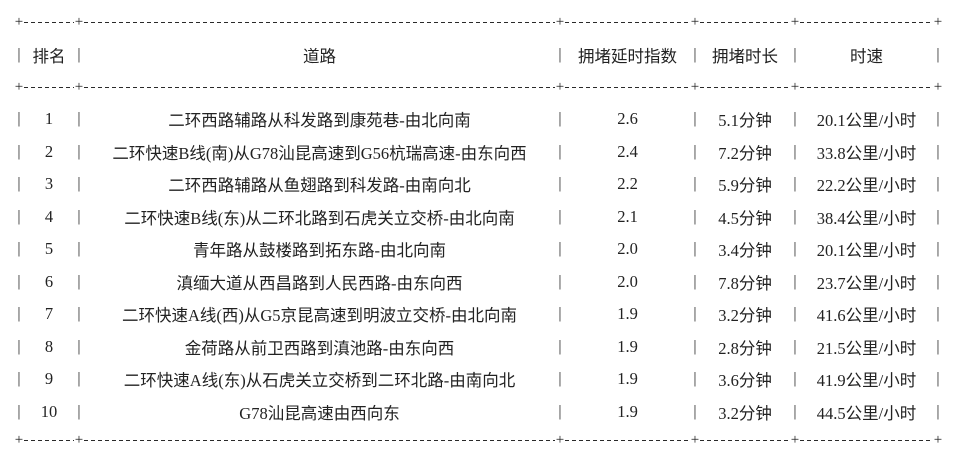 This screenshot has height=464, width=959. I want to click on header-rank: 排名, so click(49, 56).